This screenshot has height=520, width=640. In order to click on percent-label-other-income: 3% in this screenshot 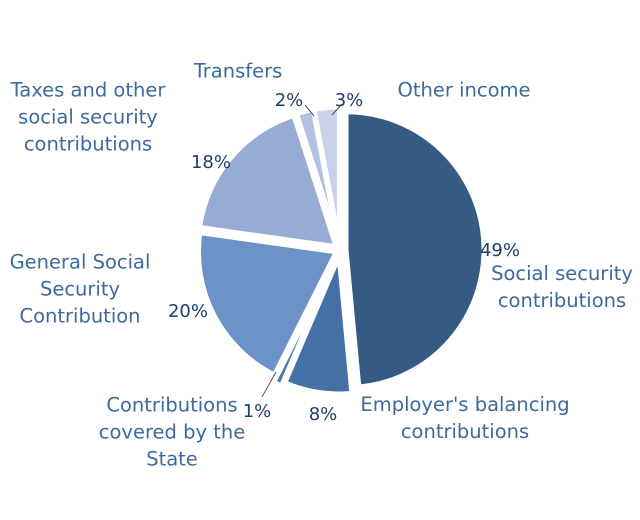, I will do `click(349, 100)`.